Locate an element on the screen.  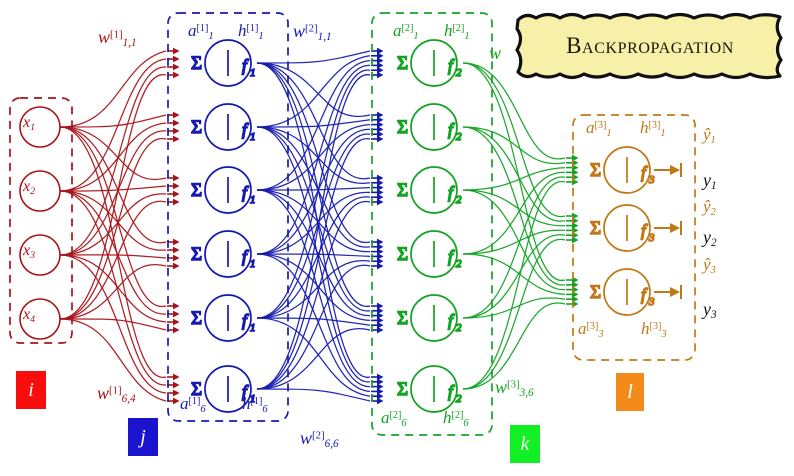
activation-label-h3-1: h[3]1 is located at coordinates (653, 128).